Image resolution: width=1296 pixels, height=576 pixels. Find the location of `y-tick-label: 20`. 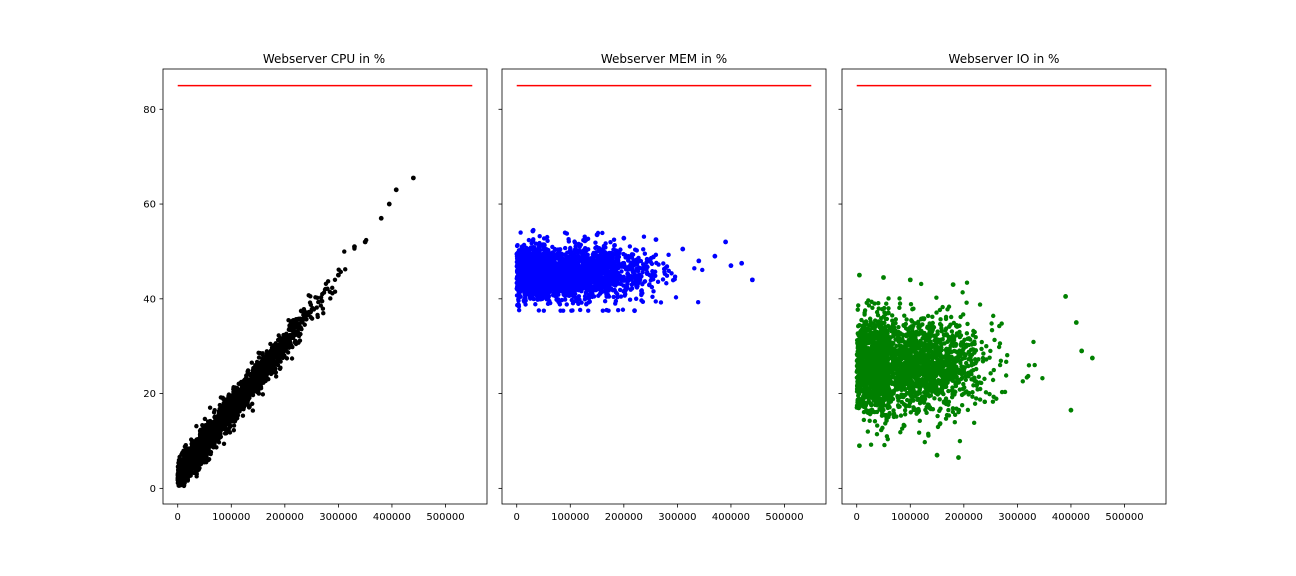

y-tick-label: 20 is located at coordinates (149, 394).